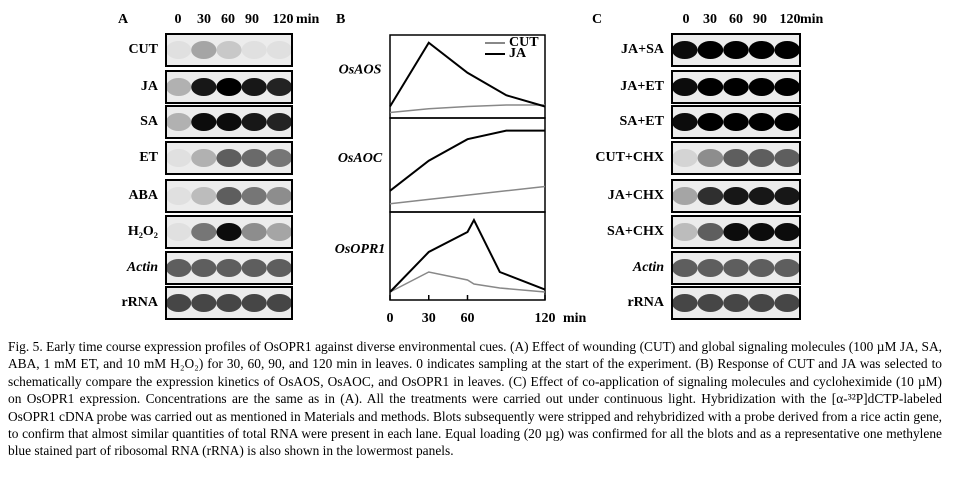 The image size is (955, 494). What do you see at coordinates (148, 157) in the screenshot?
I see `row-label: ET` at bounding box center [148, 157].